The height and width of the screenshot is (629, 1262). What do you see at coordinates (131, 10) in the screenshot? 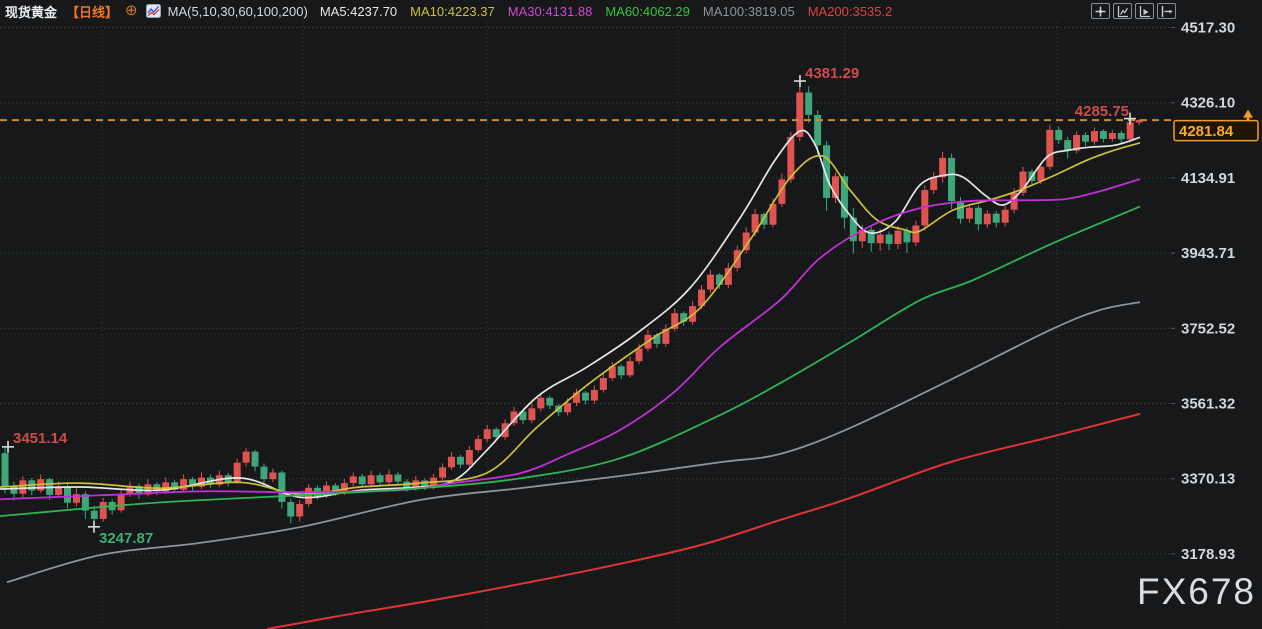
I see `add-indicator-icon: ⊕` at bounding box center [131, 10].